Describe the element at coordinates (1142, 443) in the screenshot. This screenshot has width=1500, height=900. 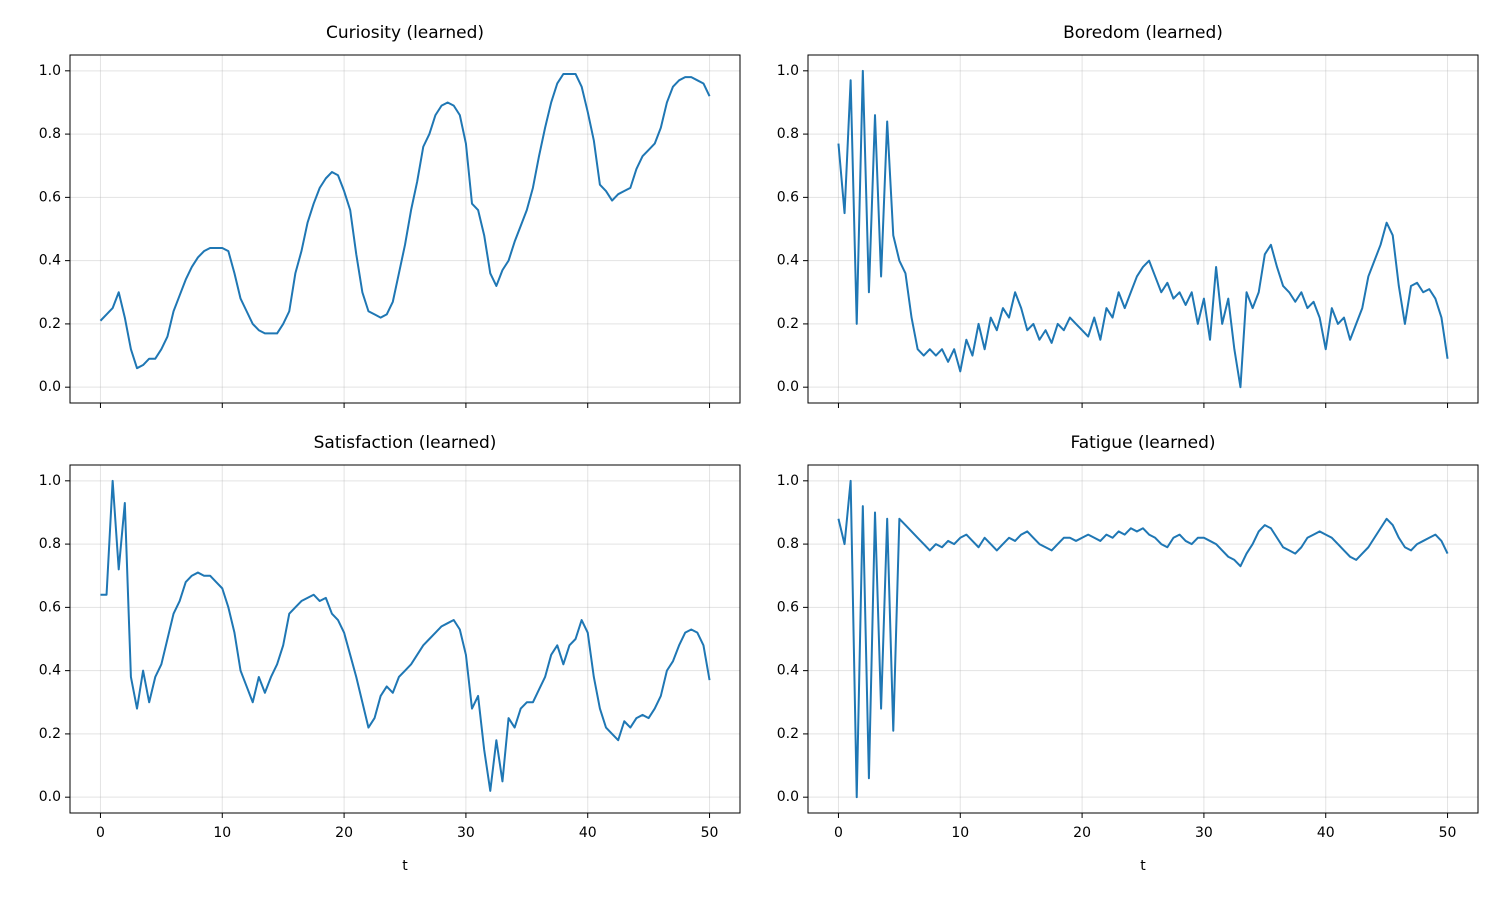
I see `subplot-title: Fatigue (learned)` at that location.